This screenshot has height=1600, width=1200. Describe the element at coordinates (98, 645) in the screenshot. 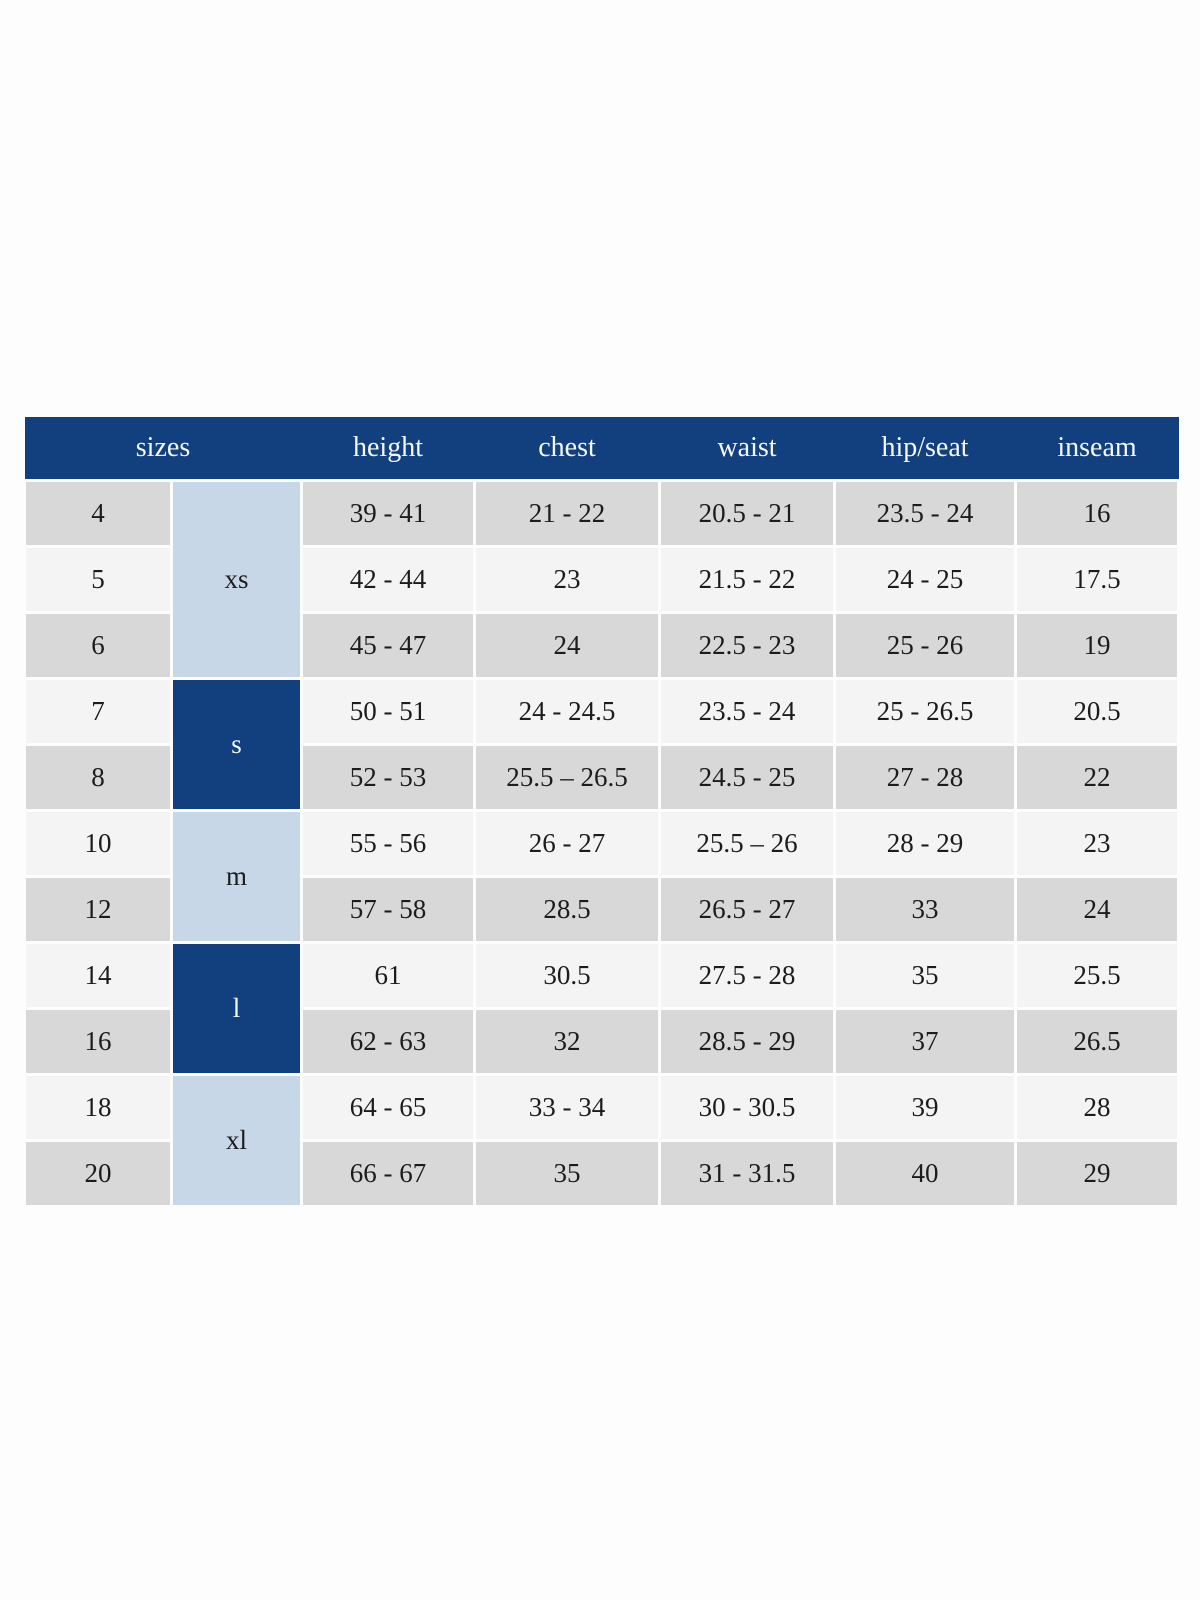

I see `size-number-cell: 6` at that location.